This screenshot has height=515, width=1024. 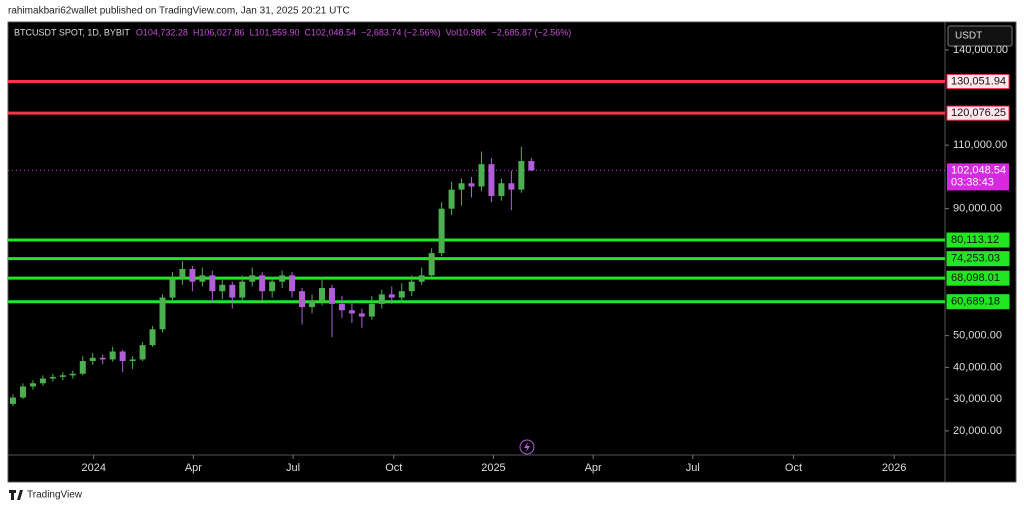 I want to click on last-price-box, so click(x=978, y=177).